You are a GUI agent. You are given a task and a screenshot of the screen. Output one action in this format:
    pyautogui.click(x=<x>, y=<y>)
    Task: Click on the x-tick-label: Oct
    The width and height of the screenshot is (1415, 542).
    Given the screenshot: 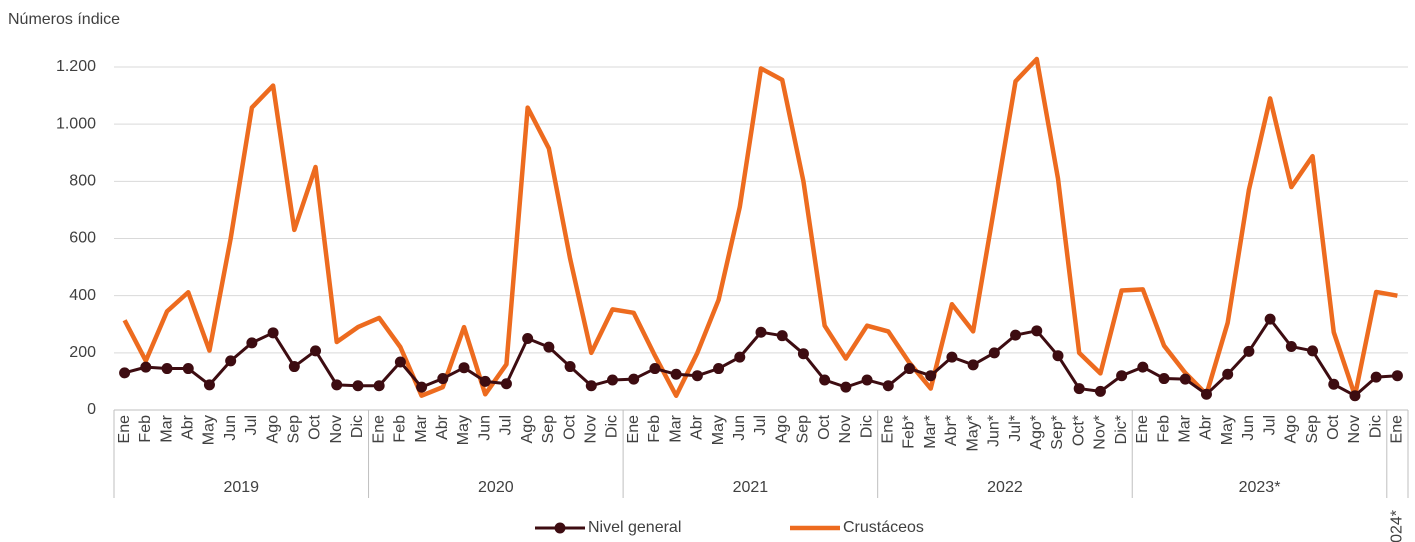 What is the action you would take?
    pyautogui.click(x=1333, y=426)
    